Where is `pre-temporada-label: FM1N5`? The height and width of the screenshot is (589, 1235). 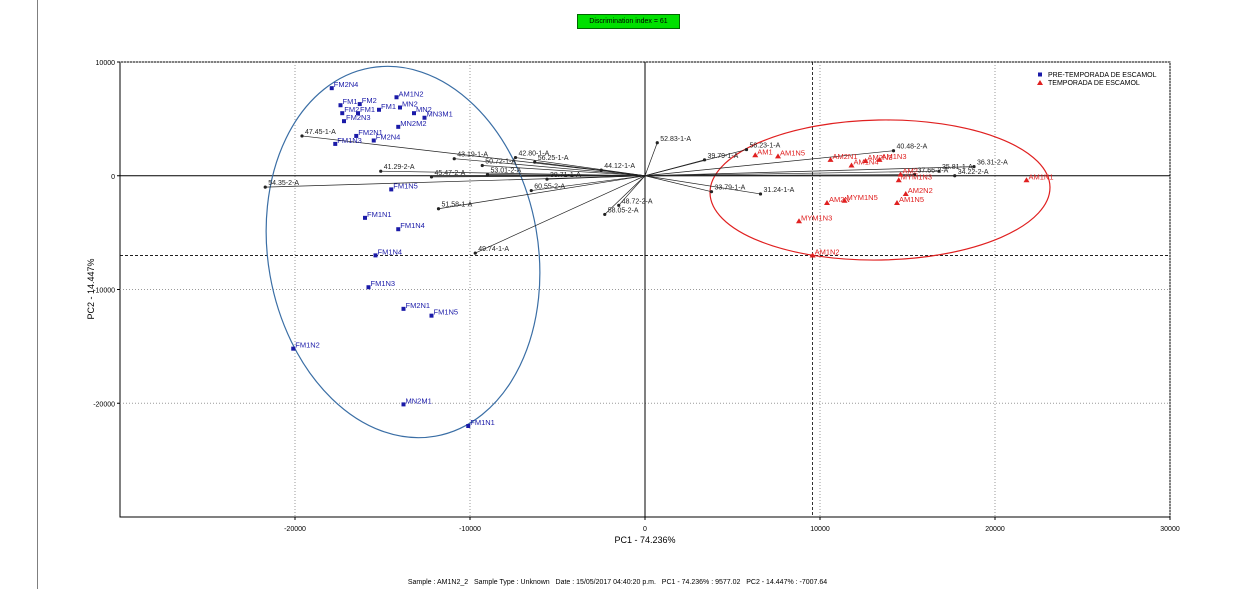
pre-temporada-label: FM1N5 is located at coordinates (446, 312).